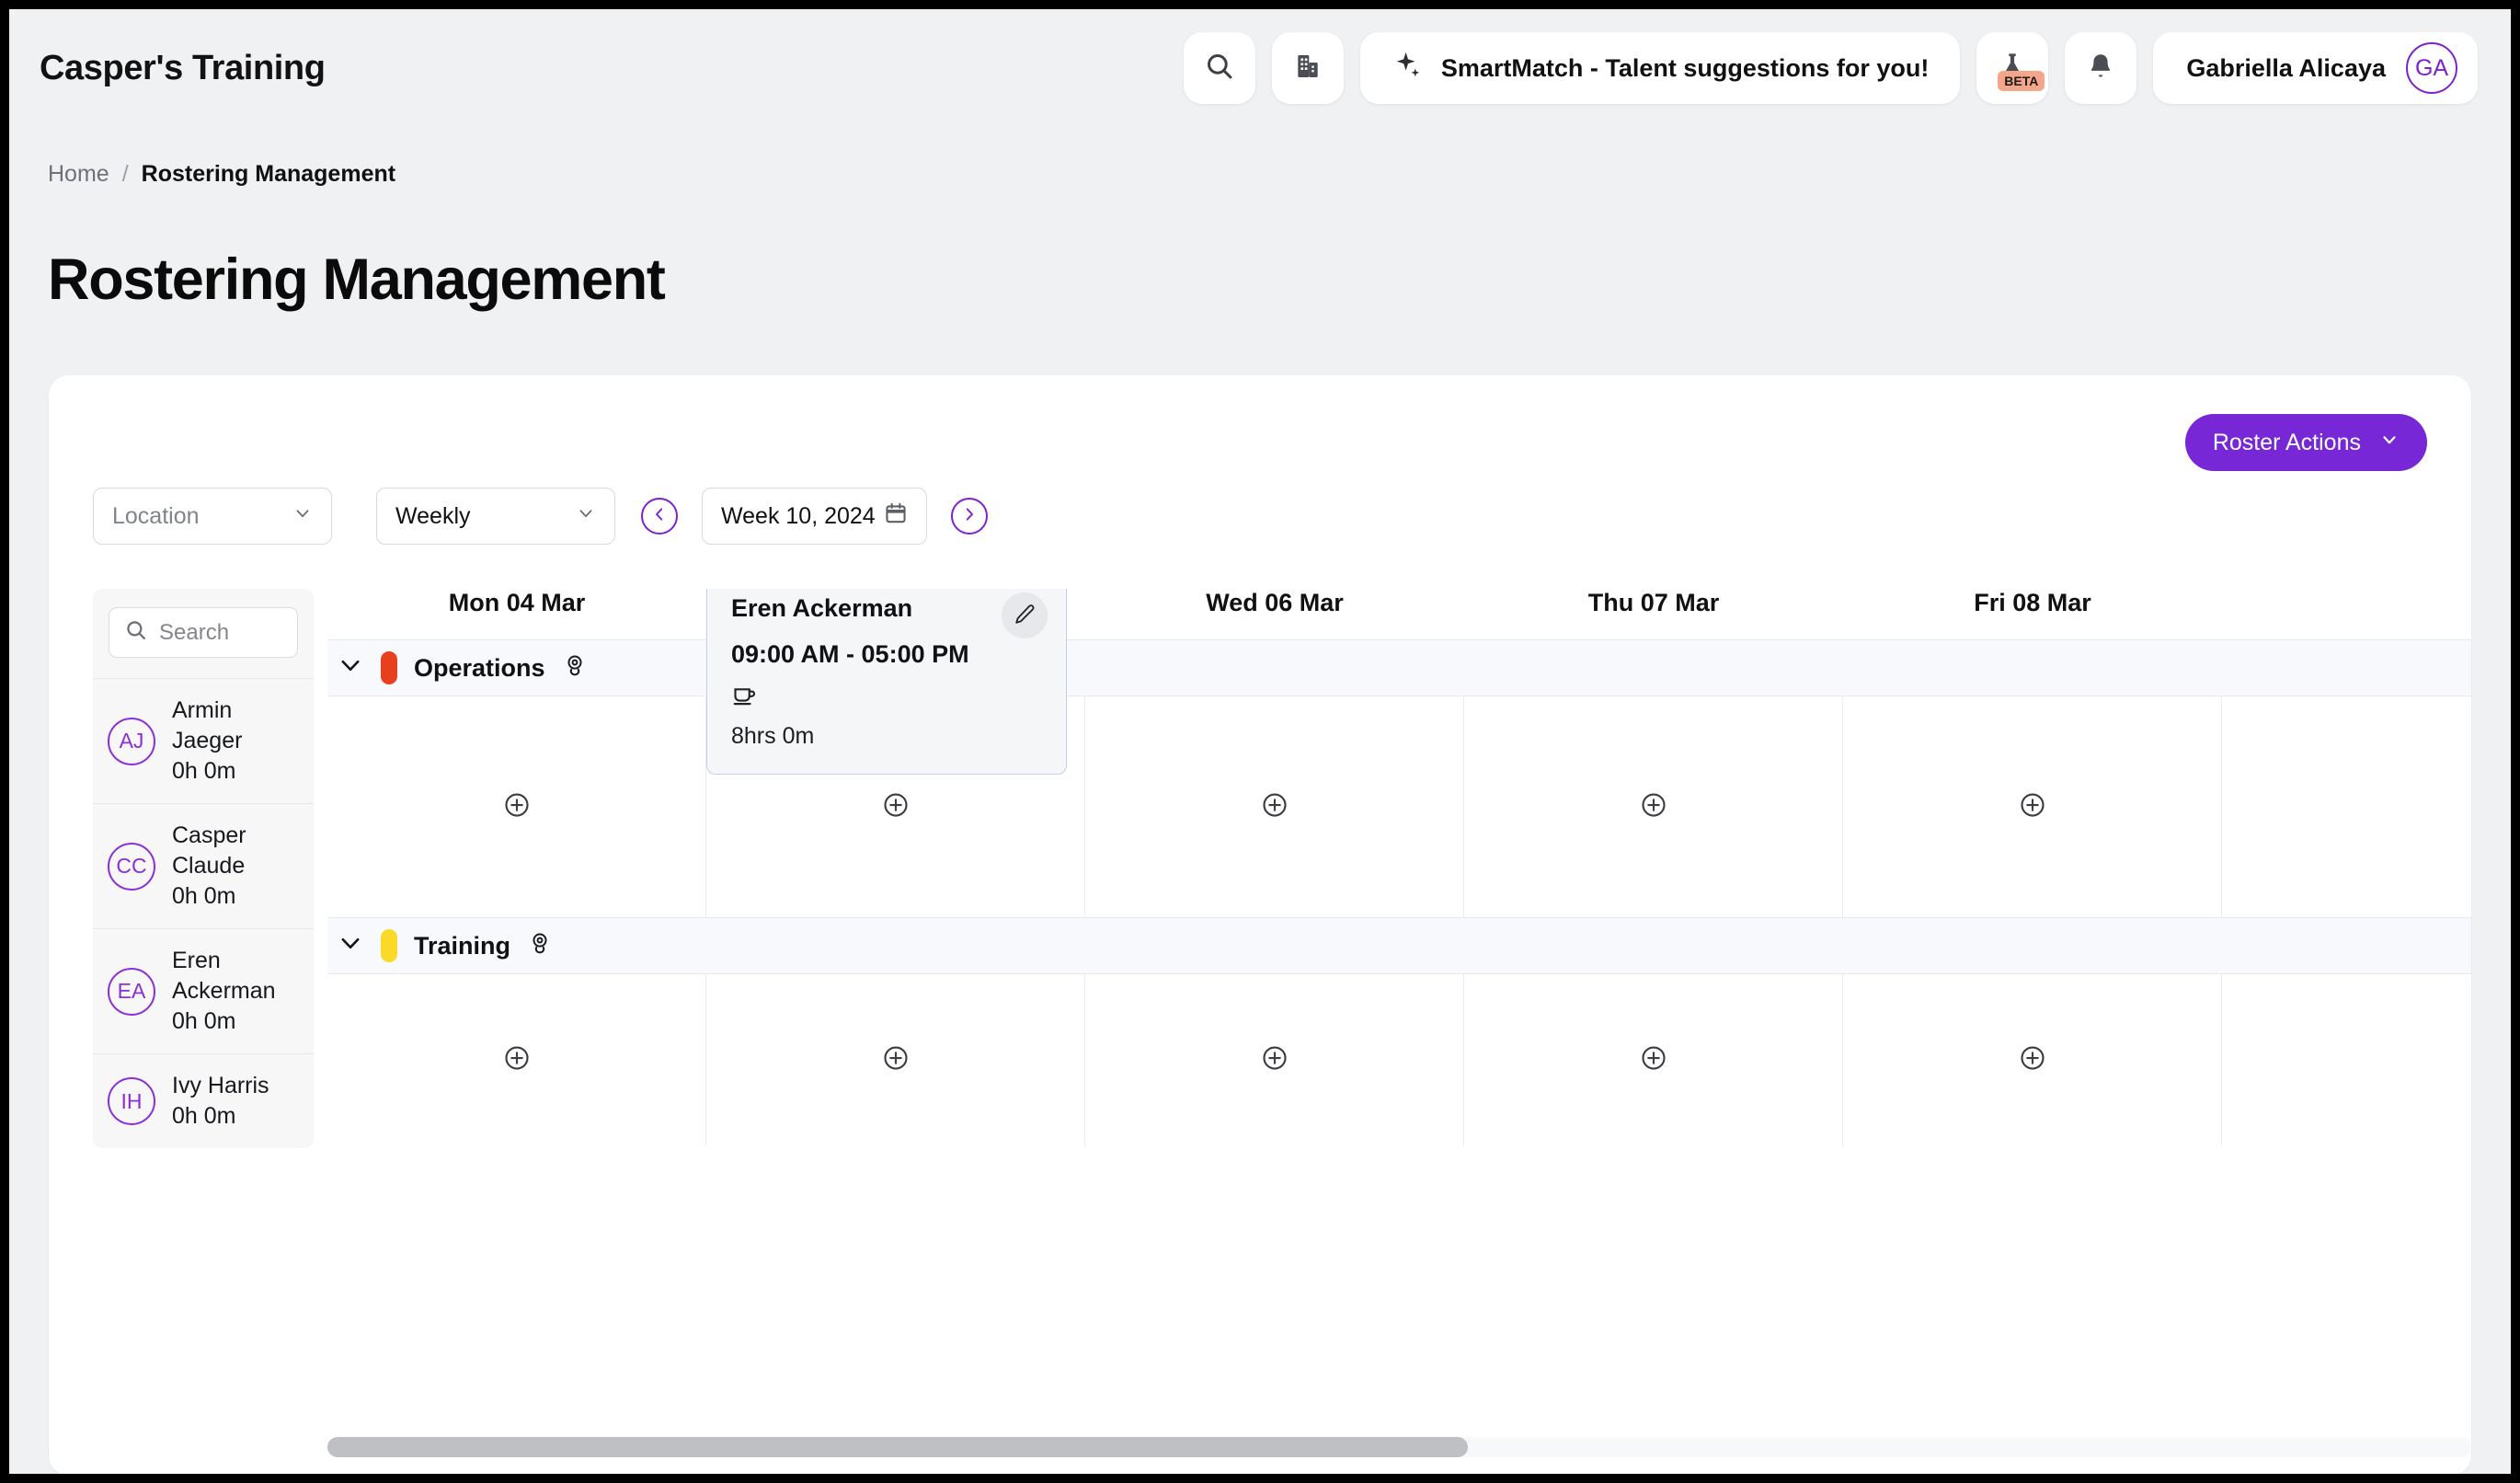  I want to click on day-header, so click(2346, 614).